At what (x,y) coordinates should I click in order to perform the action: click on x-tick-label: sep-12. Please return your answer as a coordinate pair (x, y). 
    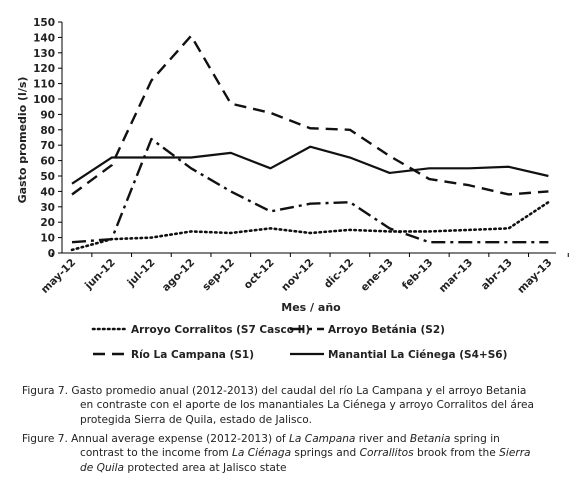
    Looking at the image, I should click on (218, 275).